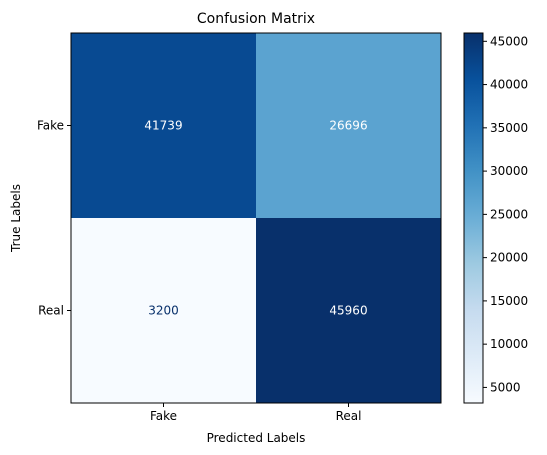 This screenshot has width=547, height=455. I want to click on y-axis-ticks: Fake Real, so click(54, 218).